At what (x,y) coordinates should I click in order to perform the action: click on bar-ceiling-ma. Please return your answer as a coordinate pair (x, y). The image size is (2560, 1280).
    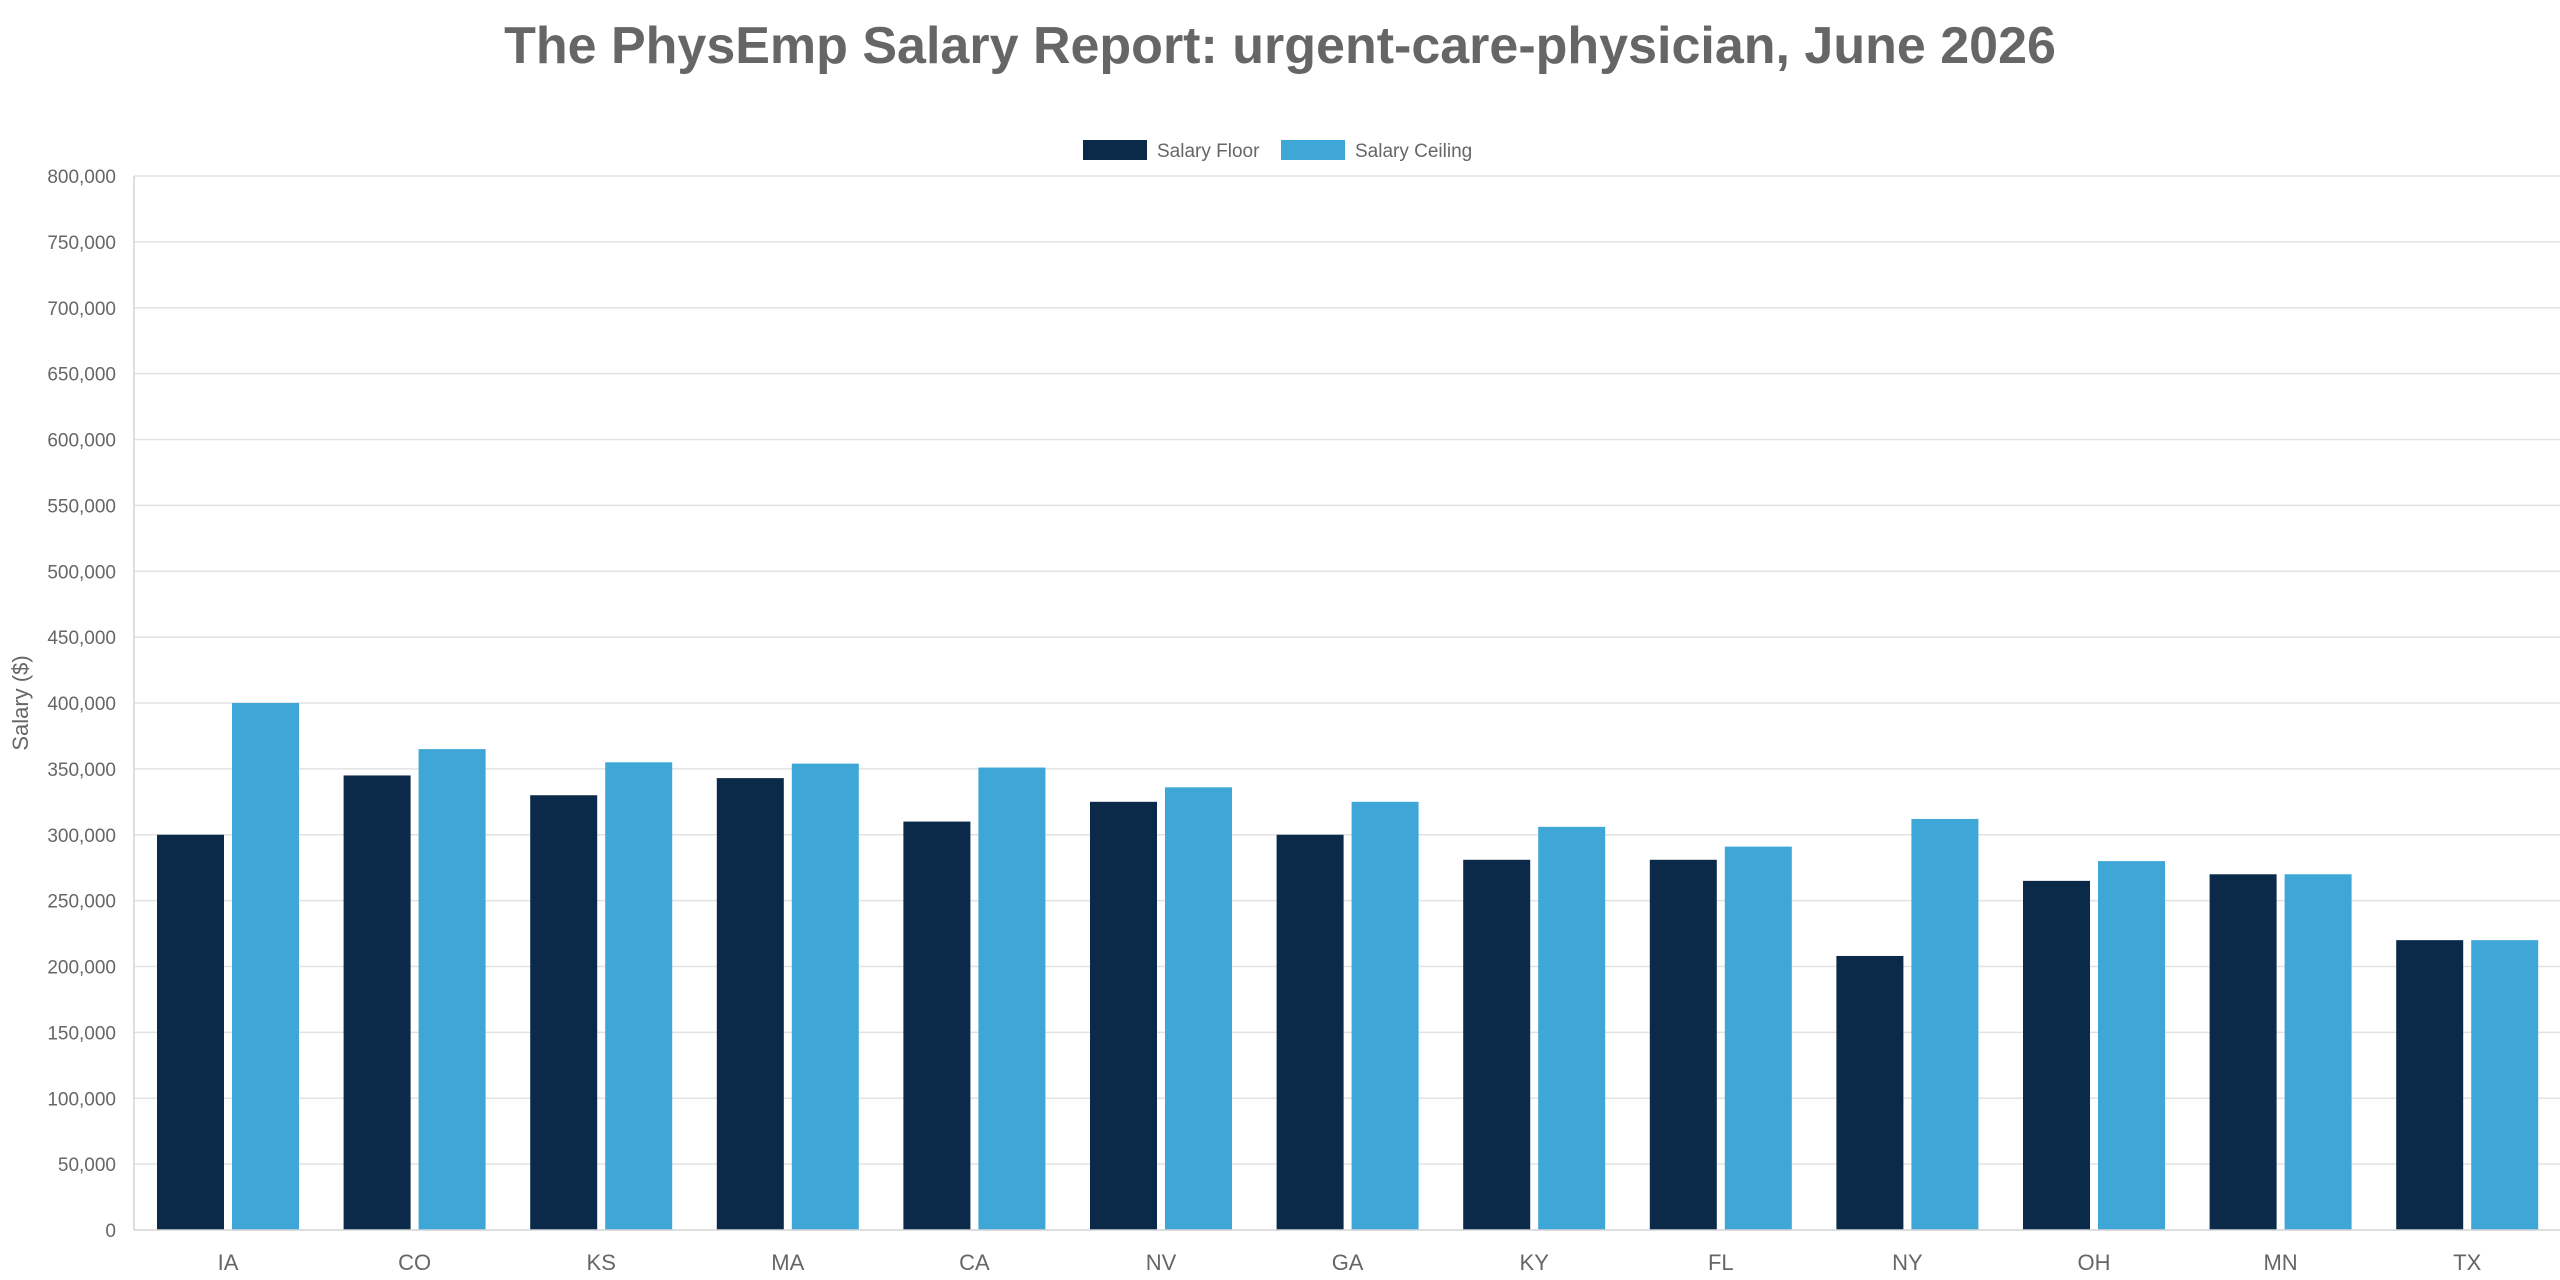
    Looking at the image, I should click on (825, 996).